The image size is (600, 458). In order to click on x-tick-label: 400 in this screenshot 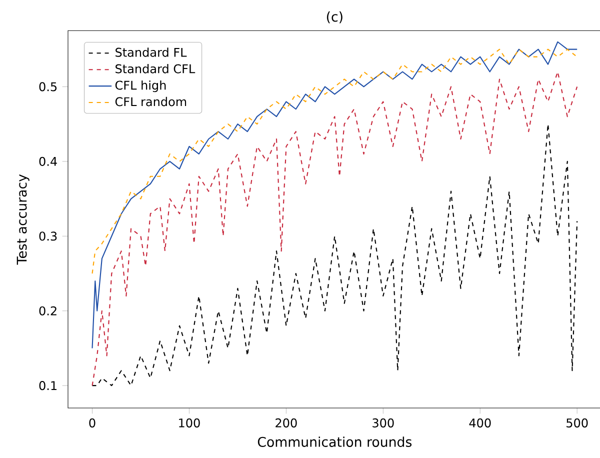, I will do `click(480, 423)`.